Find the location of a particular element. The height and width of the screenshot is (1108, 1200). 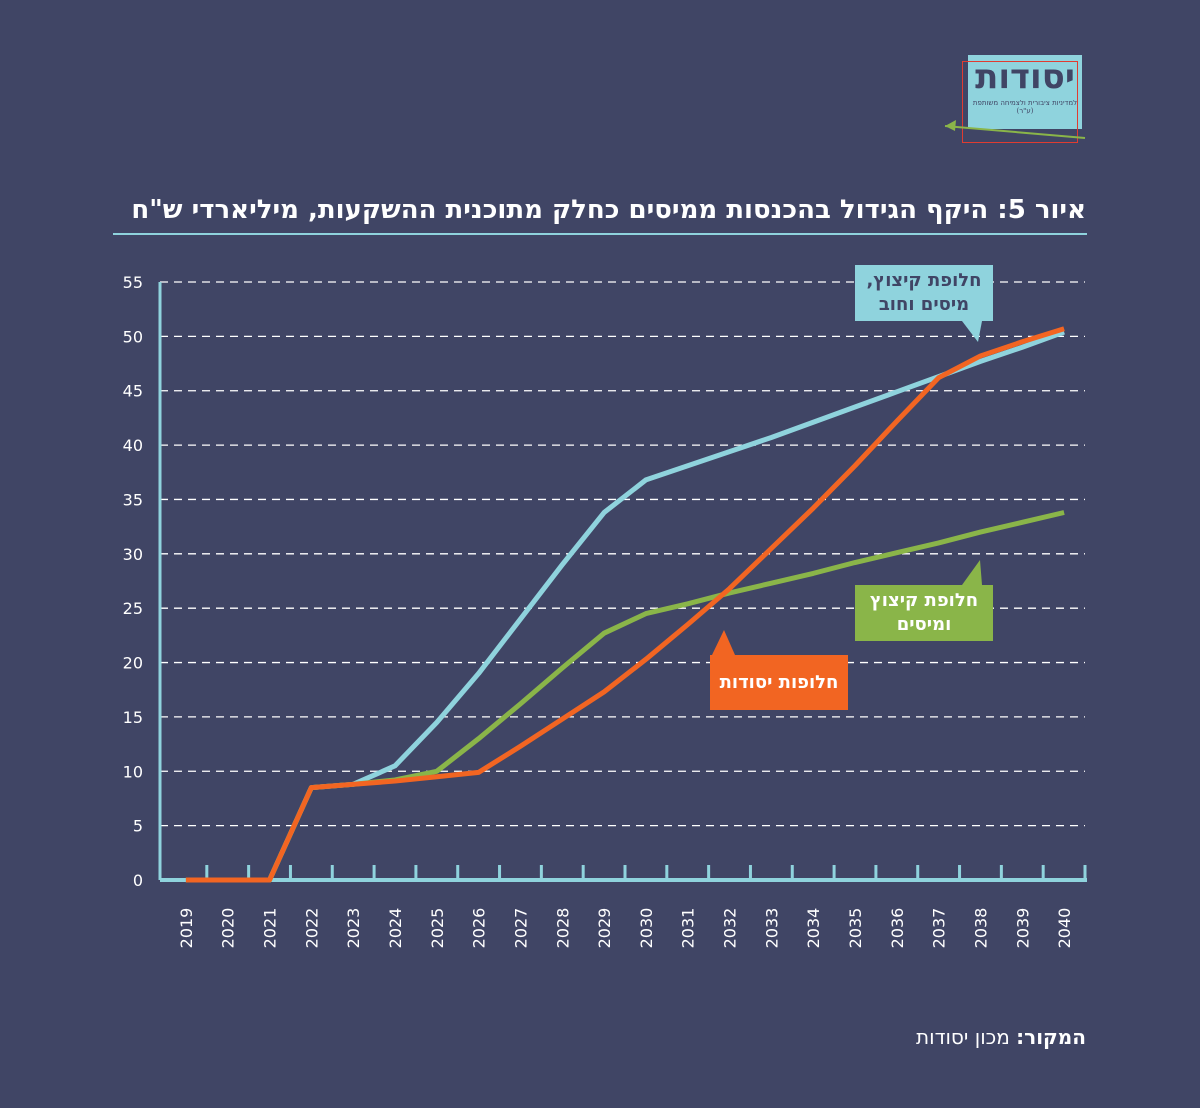

legend-callout: חלופות יסודות is located at coordinates (779, 682).